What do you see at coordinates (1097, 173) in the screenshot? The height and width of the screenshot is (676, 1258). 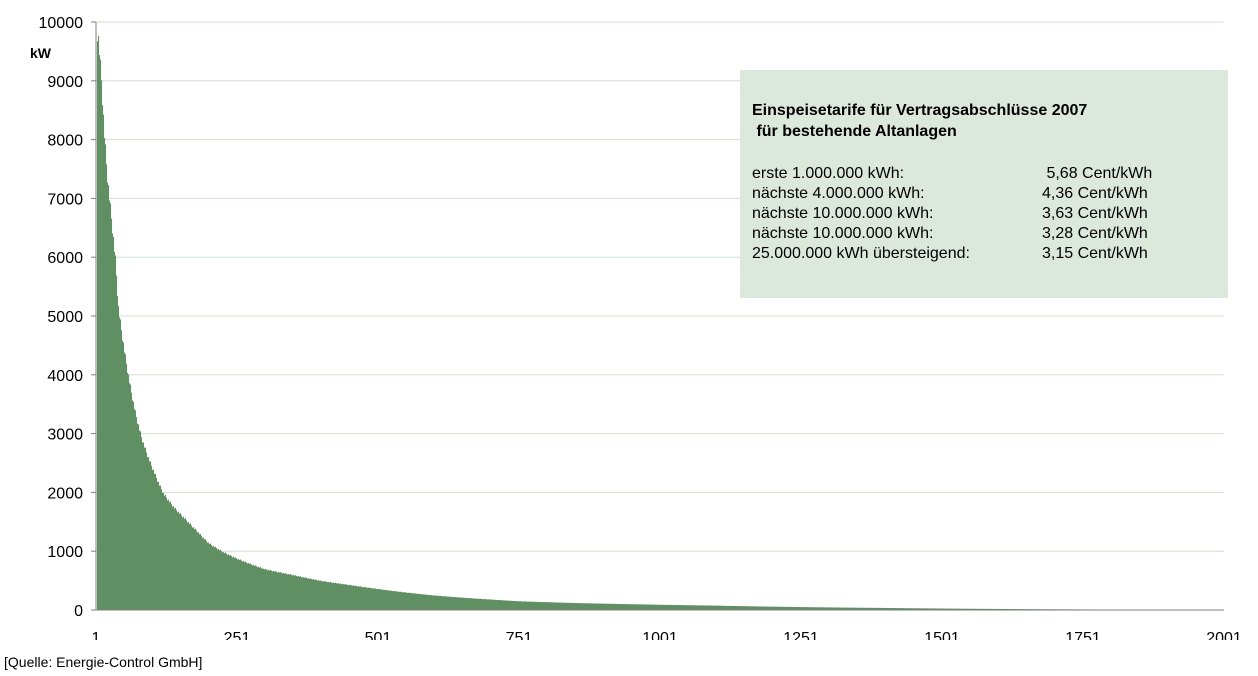 I see `tariff-row-value: 5,68 Cent/kWh` at bounding box center [1097, 173].